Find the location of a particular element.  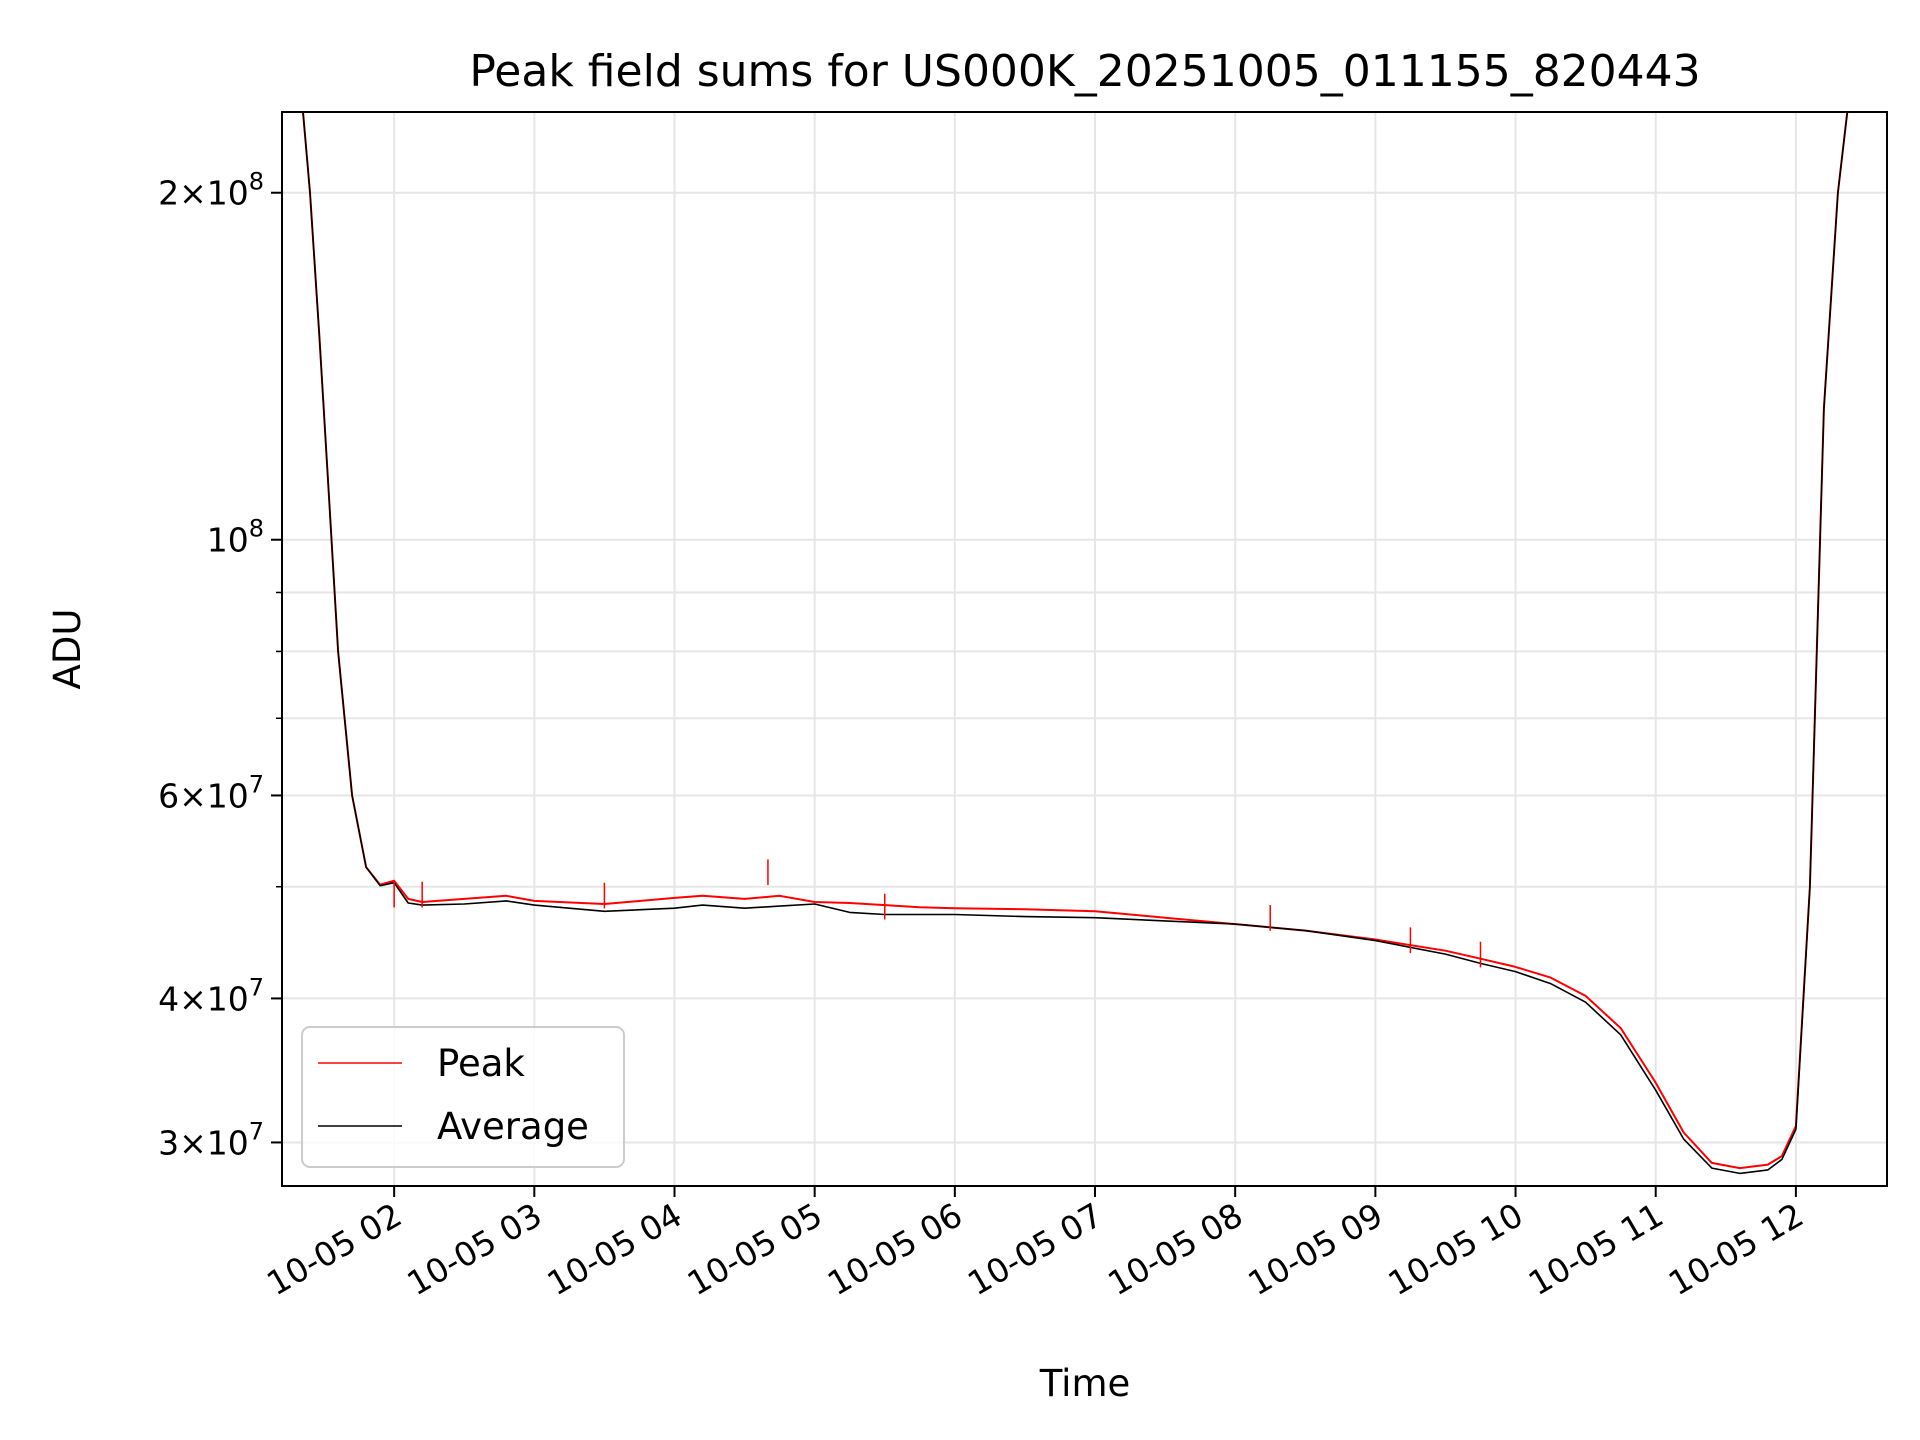

legend: Peak Average is located at coordinates (463, 1097).